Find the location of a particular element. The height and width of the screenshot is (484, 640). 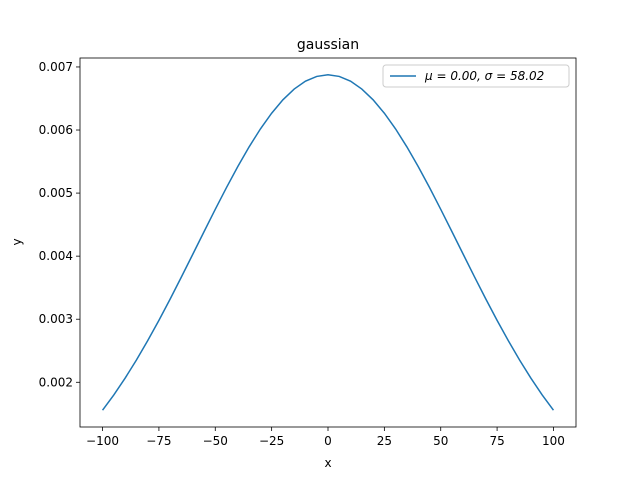

legend-label: μ = 0.00, σ = 58.02 is located at coordinates (484, 76).